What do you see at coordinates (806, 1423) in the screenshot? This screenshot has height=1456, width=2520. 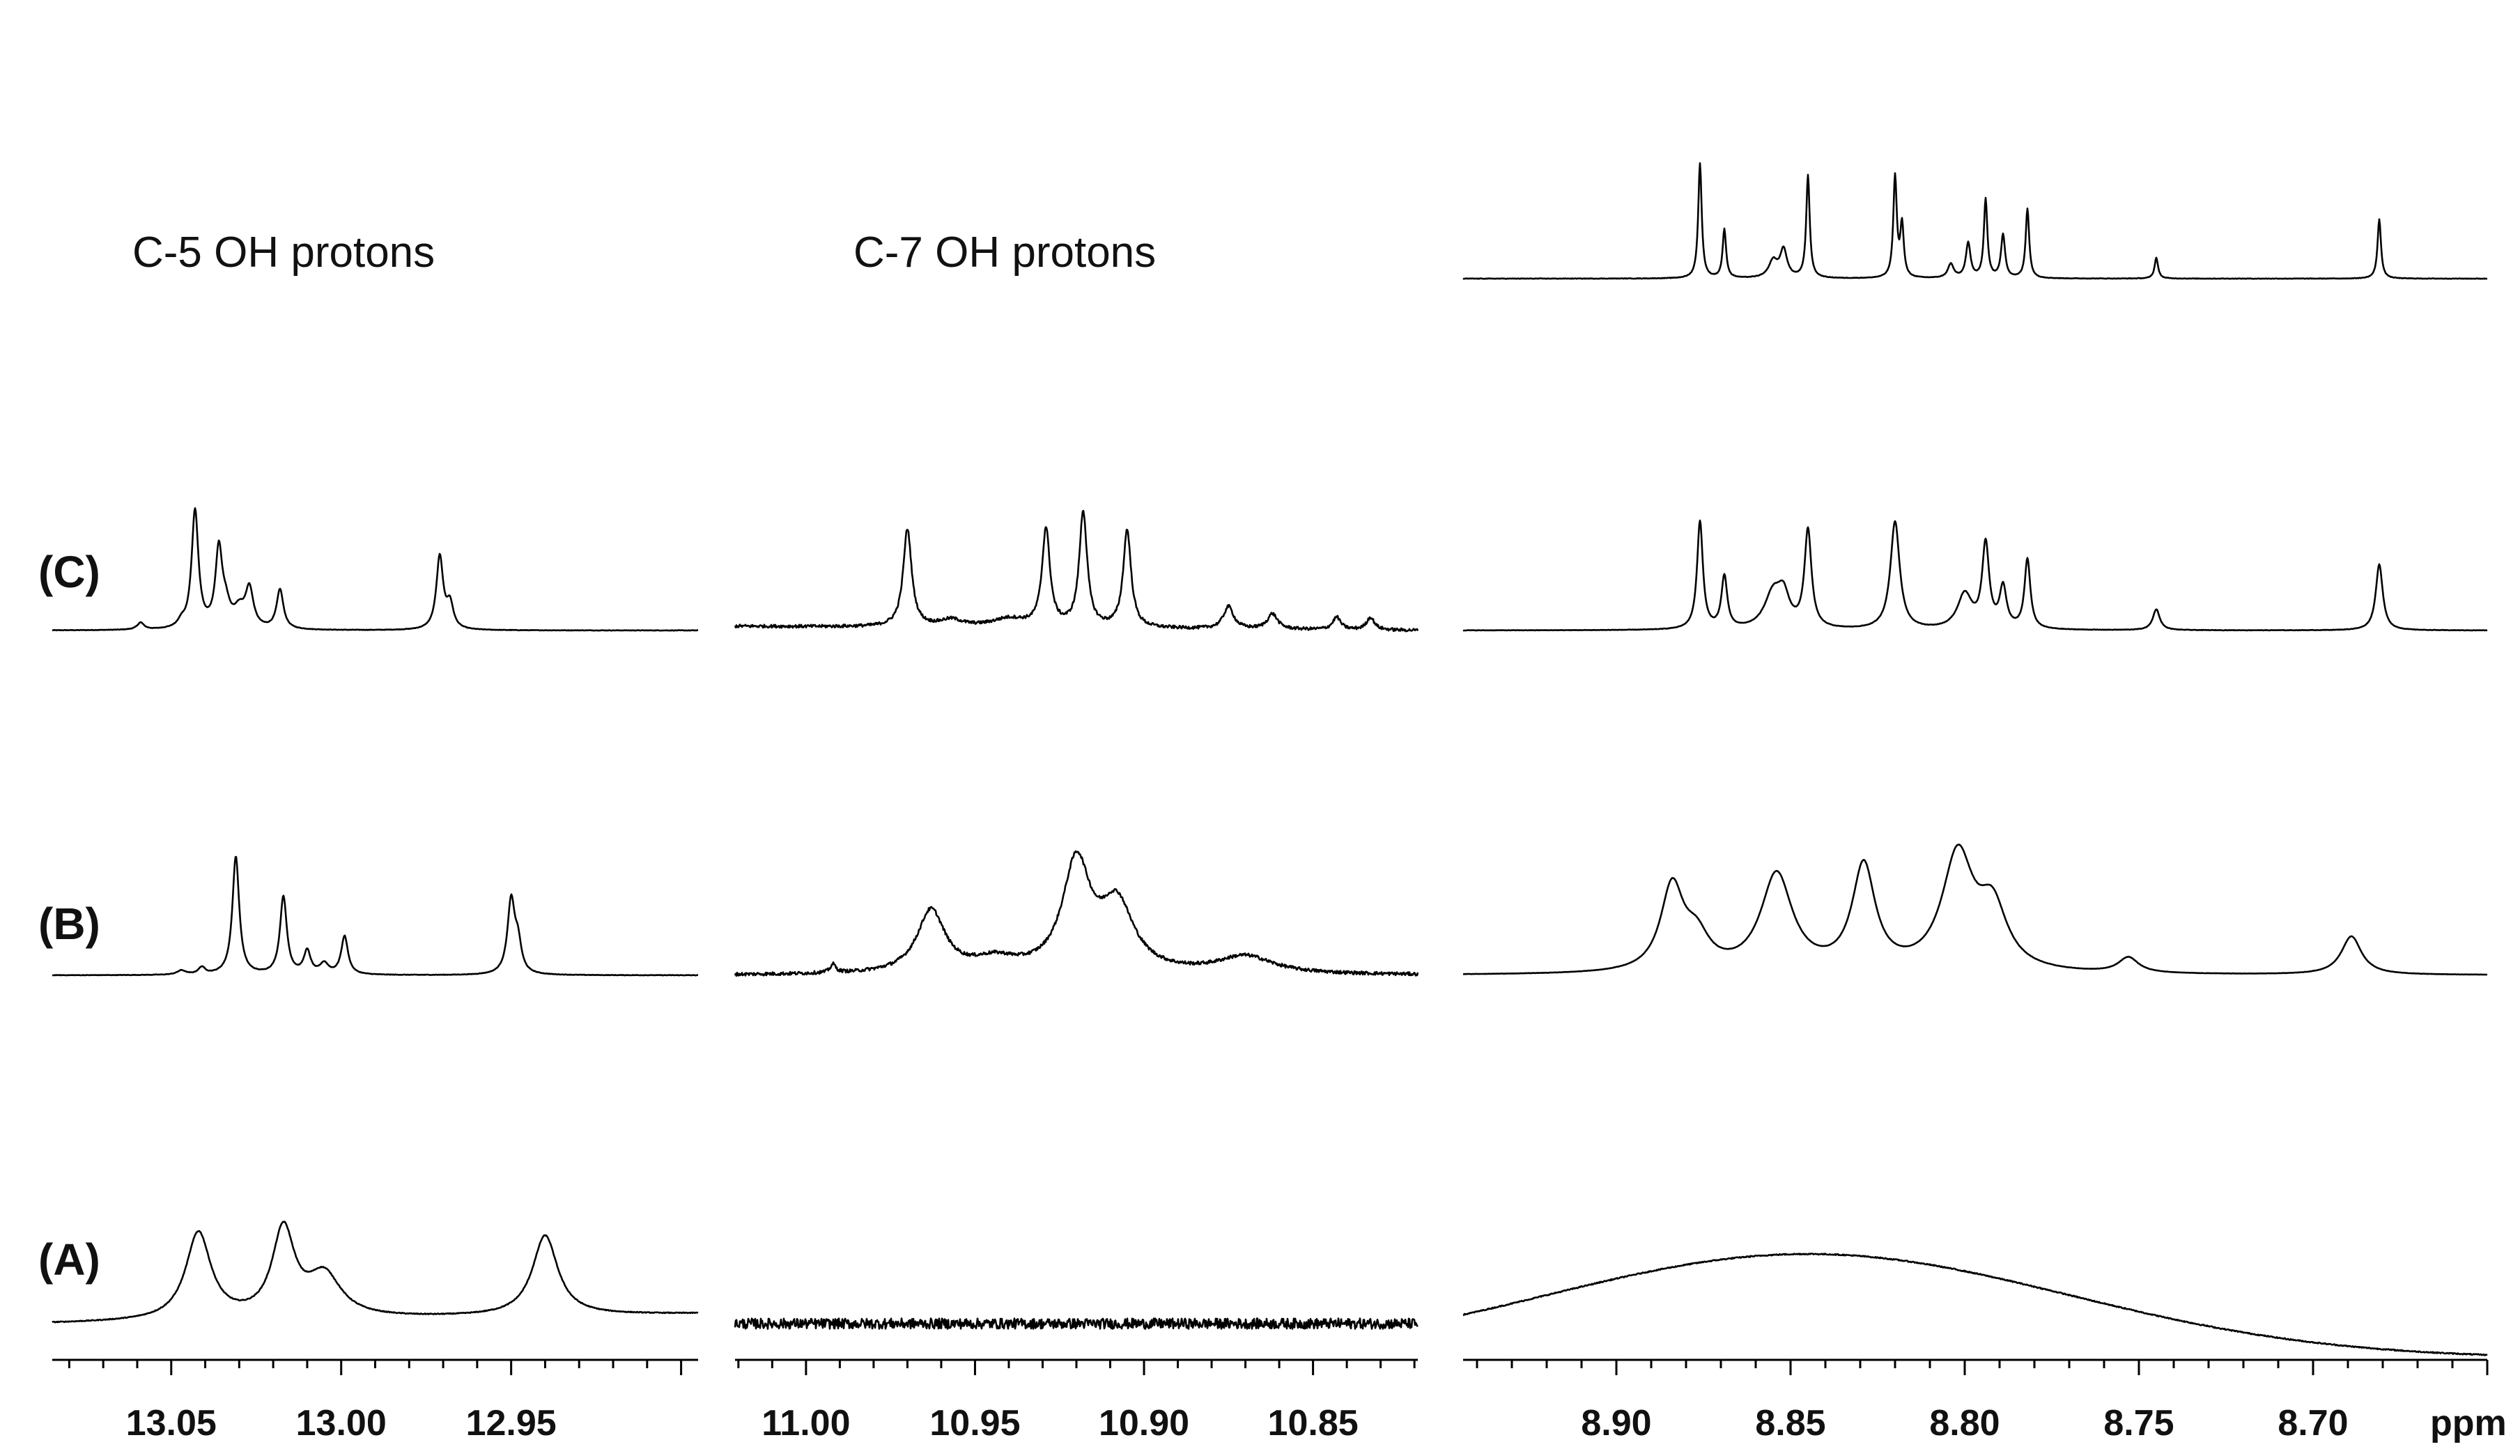 I see `x-tick-label: 11.00` at bounding box center [806, 1423].